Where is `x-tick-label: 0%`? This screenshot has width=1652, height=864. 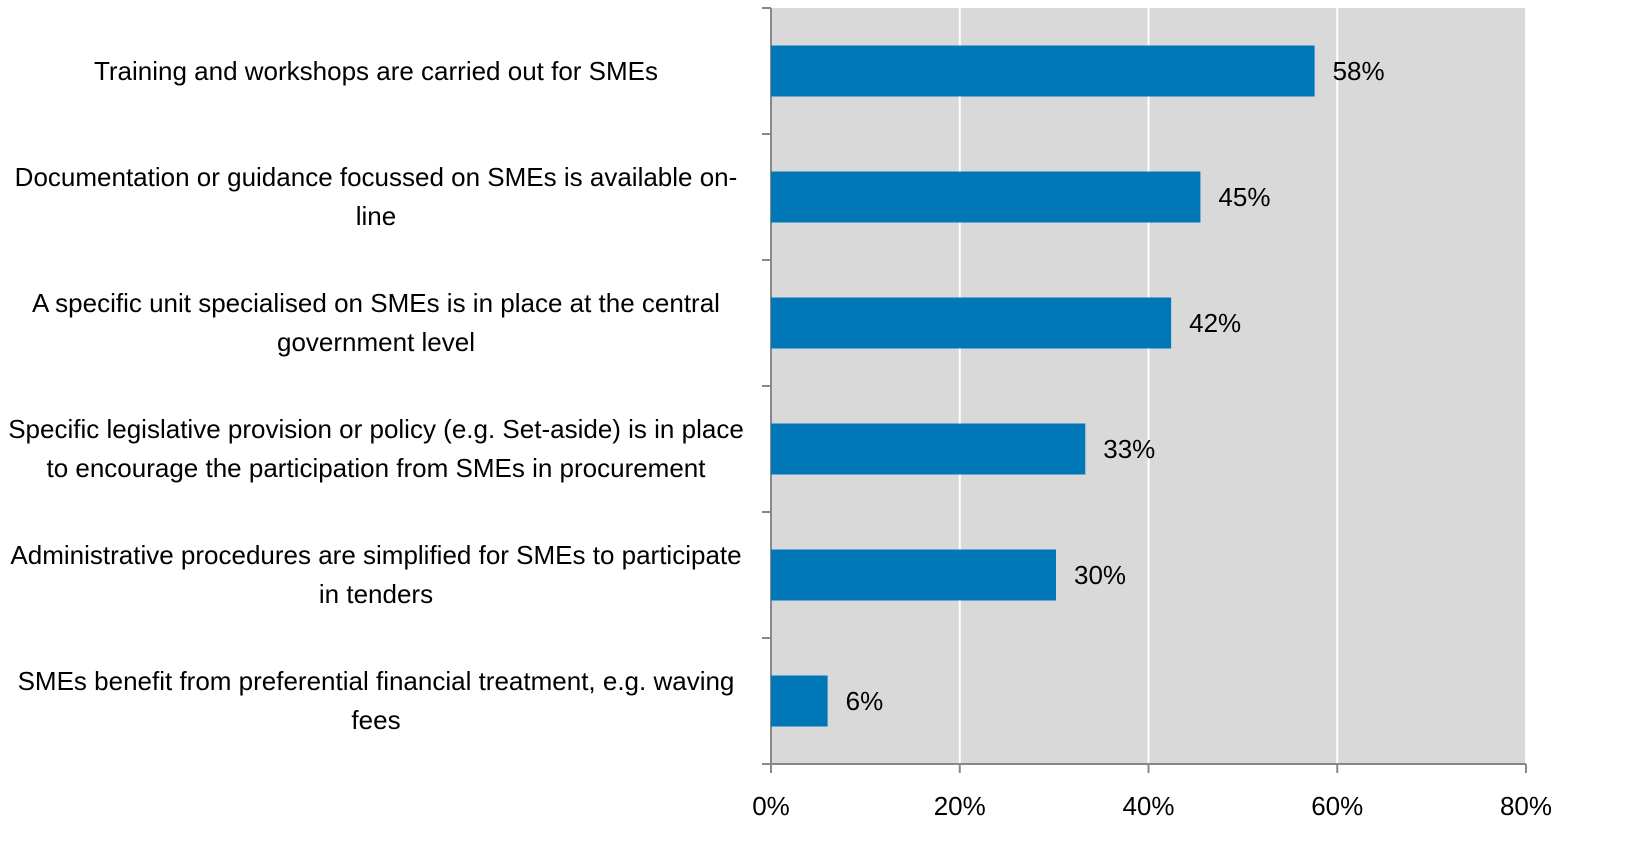
x-tick-label: 0% is located at coordinates (771, 806).